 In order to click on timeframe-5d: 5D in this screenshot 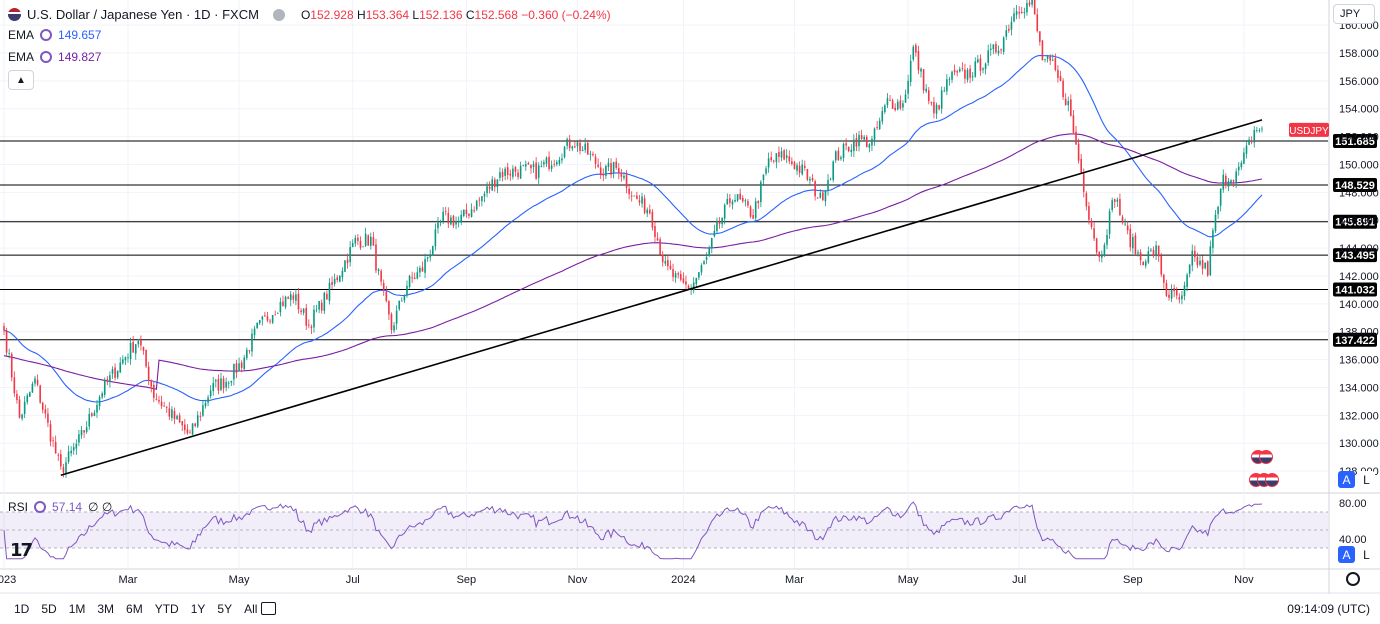, I will do `click(49, 609)`.